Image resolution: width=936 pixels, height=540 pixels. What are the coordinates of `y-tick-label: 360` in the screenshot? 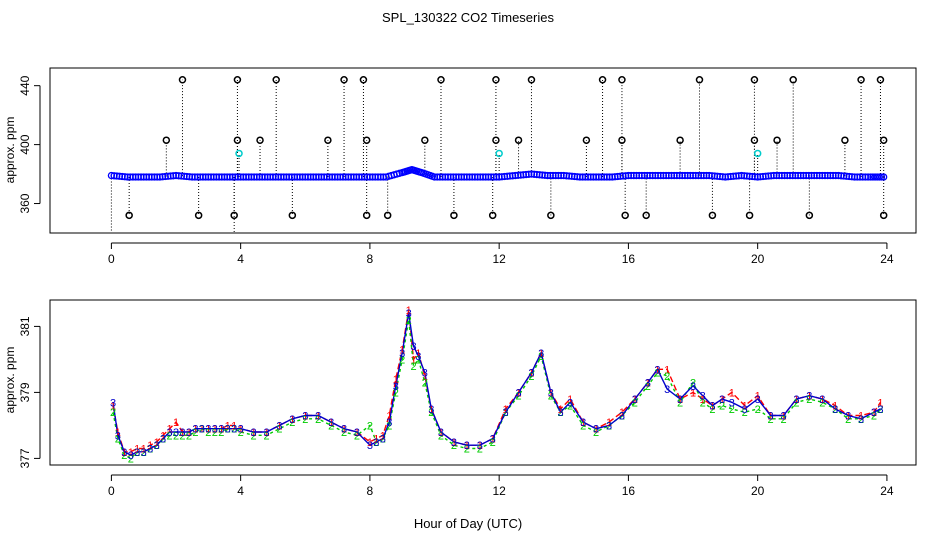 It's located at (25, 203).